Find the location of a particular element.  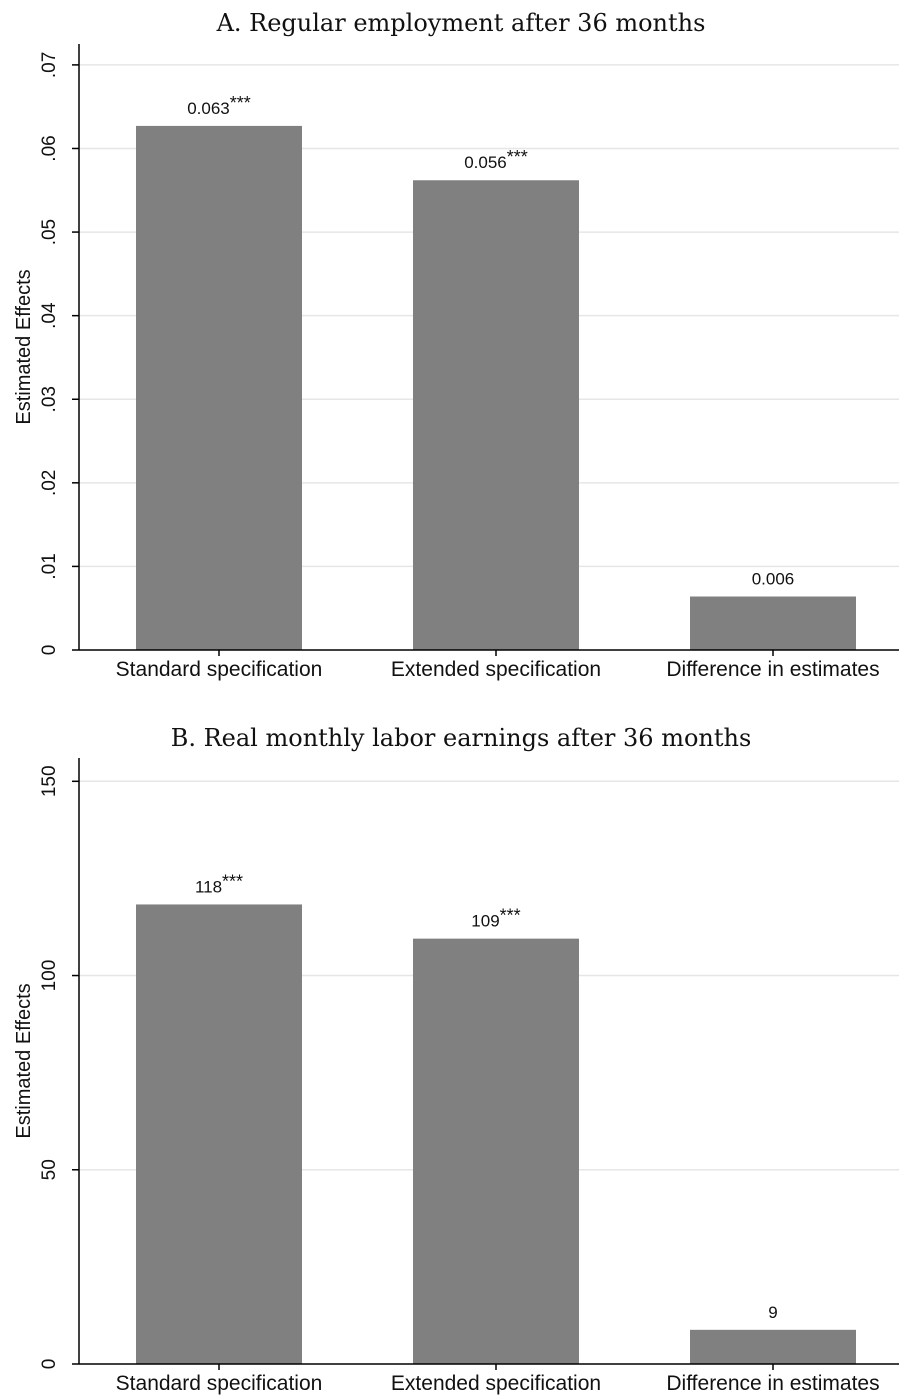

data-label: 0.056*** is located at coordinates (496, 159).